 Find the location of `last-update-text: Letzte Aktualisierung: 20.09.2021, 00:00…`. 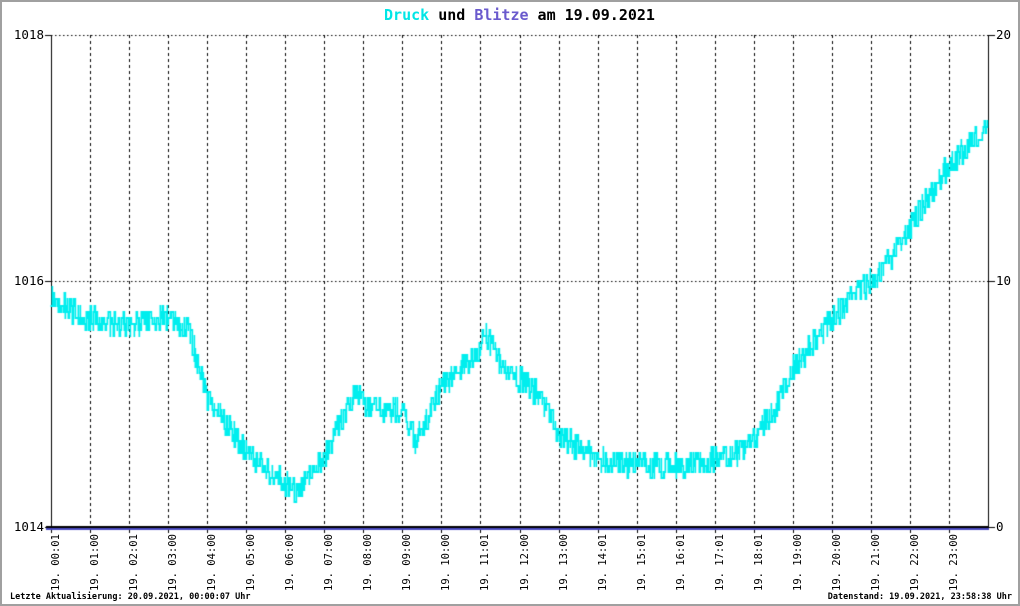

last-update-text: Letzte Aktualisierung: 20.09.2021, 00:00… is located at coordinates (130, 597).